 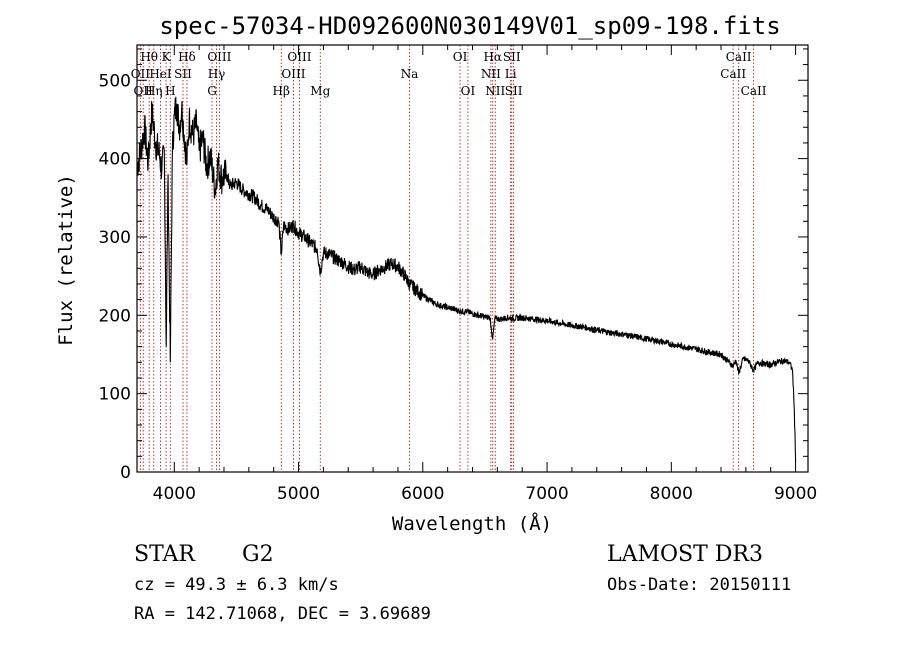 What do you see at coordinates (685, 554) in the screenshot?
I see `survey-name: LAMOST DR3` at bounding box center [685, 554].